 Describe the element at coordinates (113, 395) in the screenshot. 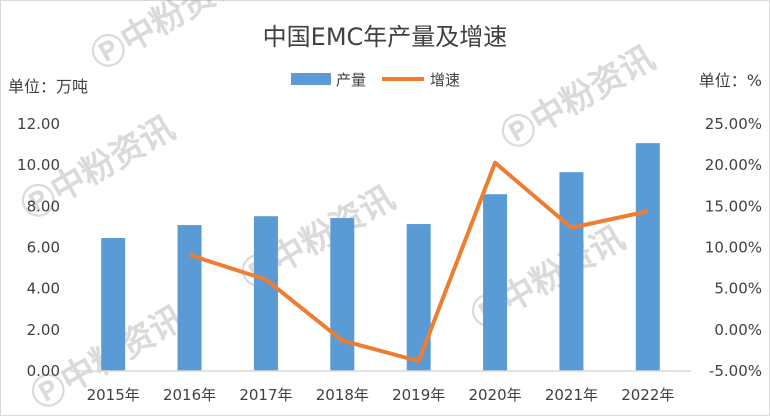

I see `x-tick-label: 2015年` at that location.